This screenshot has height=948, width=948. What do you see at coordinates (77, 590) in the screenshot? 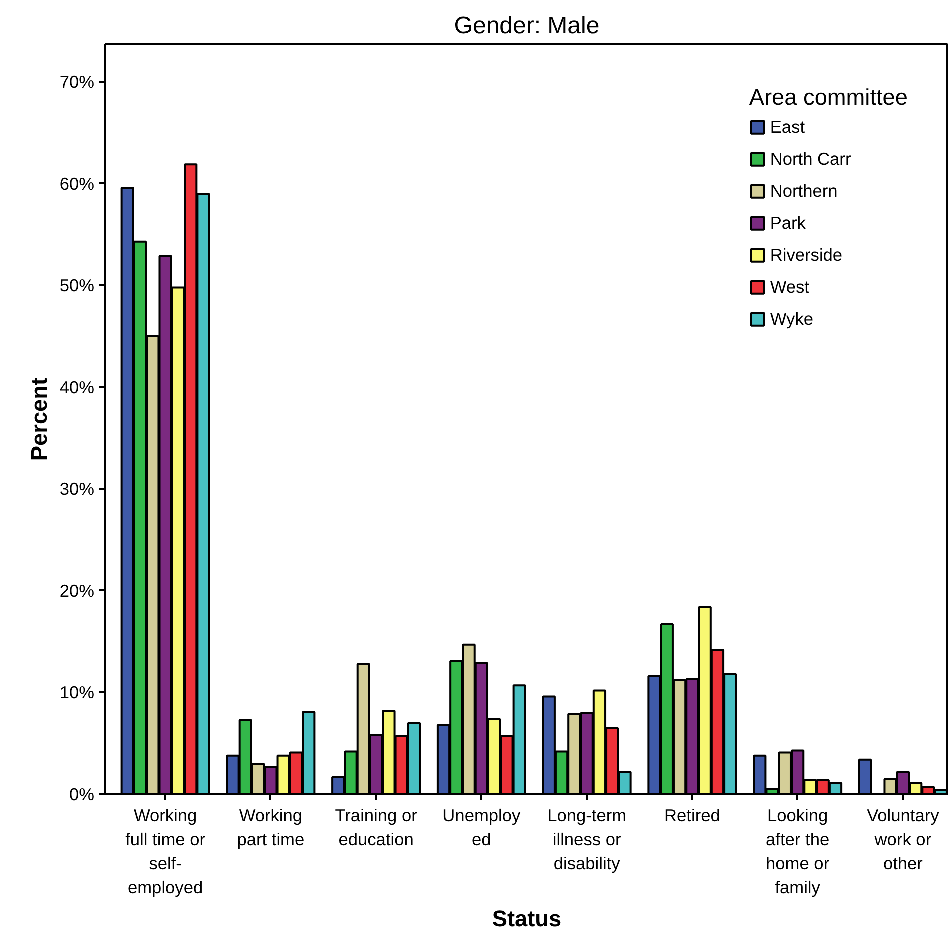
I see `y-tick-label: 20%` at bounding box center [77, 590].